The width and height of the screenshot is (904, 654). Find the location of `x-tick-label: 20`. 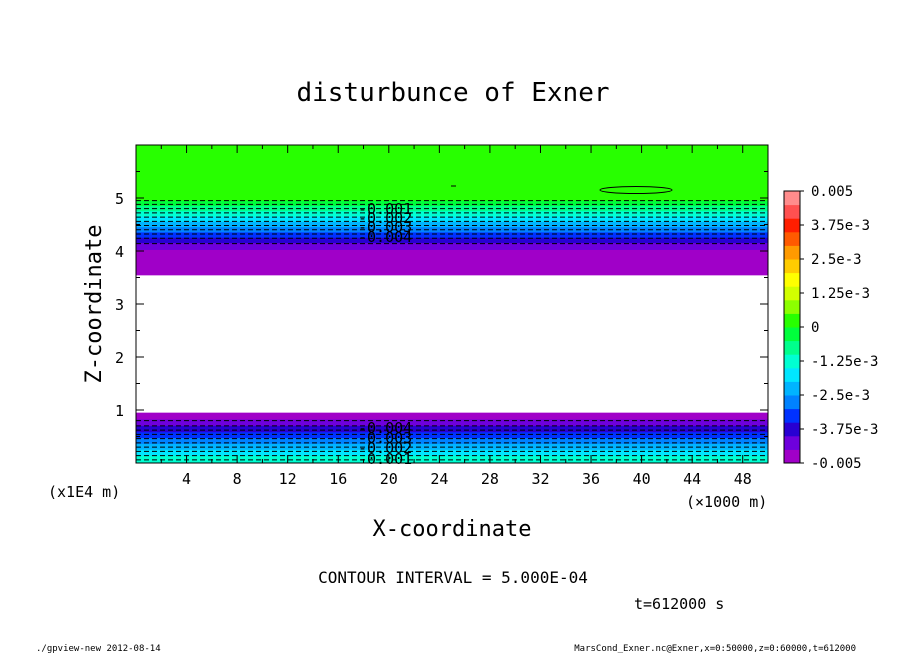

x-tick-label: 20 is located at coordinates (389, 479).